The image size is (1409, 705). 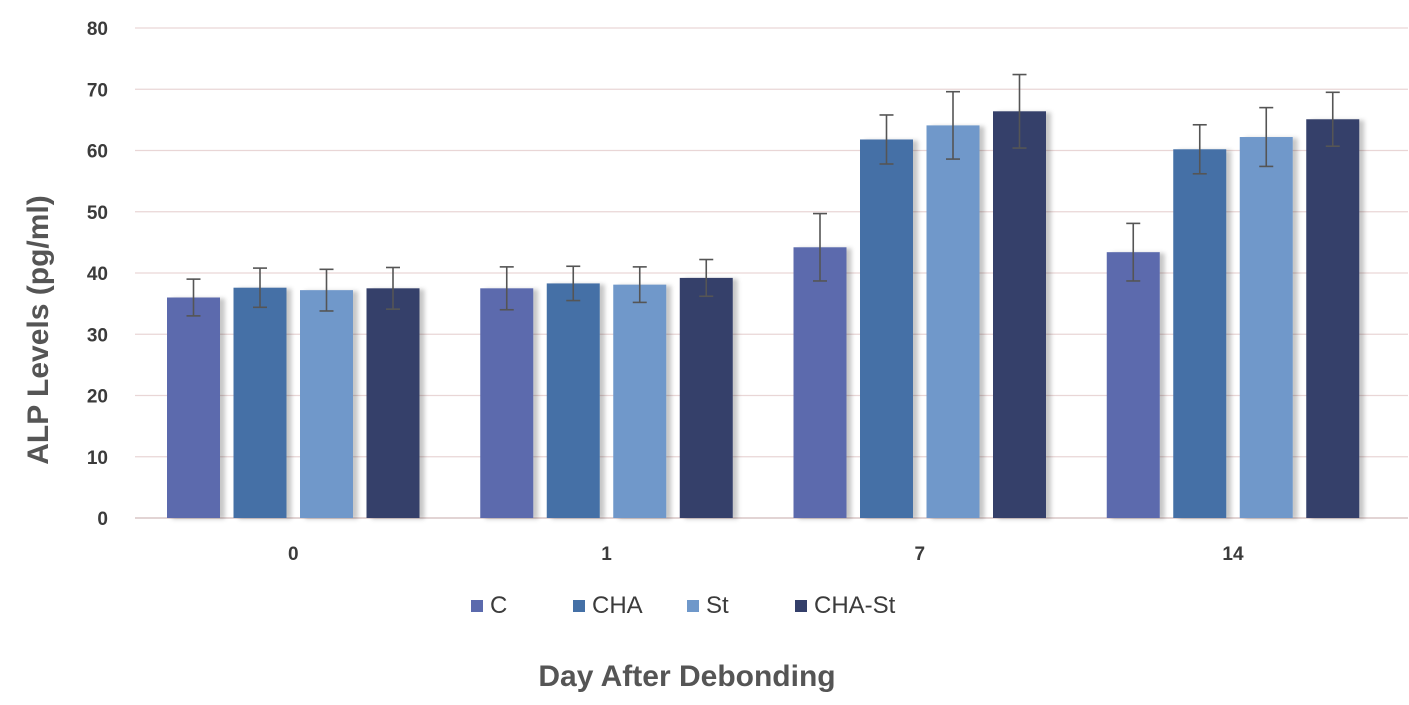 I want to click on x-tick-label: 1, so click(x=606, y=554).